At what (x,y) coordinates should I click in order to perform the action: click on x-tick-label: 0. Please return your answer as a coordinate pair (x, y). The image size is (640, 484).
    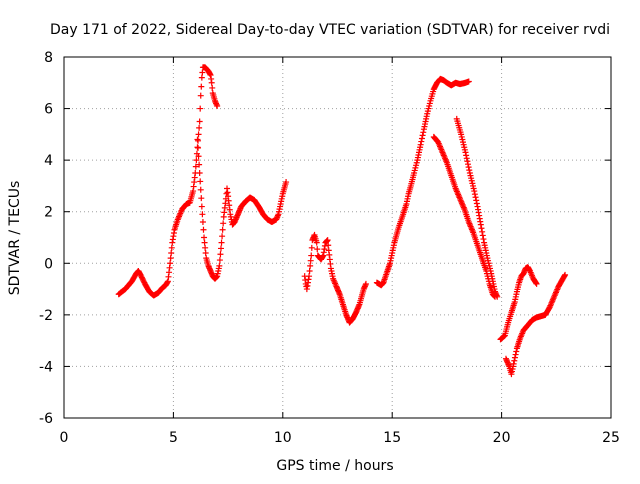
    Looking at the image, I should click on (64, 438).